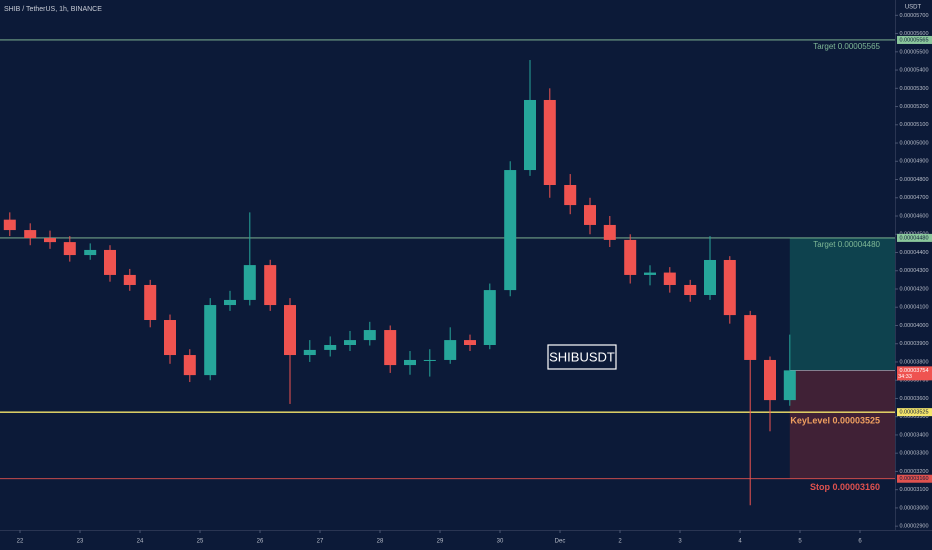 Image resolution: width=932 pixels, height=550 pixels. Describe the element at coordinates (913, 399) in the screenshot. I see `y-tick-label: 0.00003600` at that location.